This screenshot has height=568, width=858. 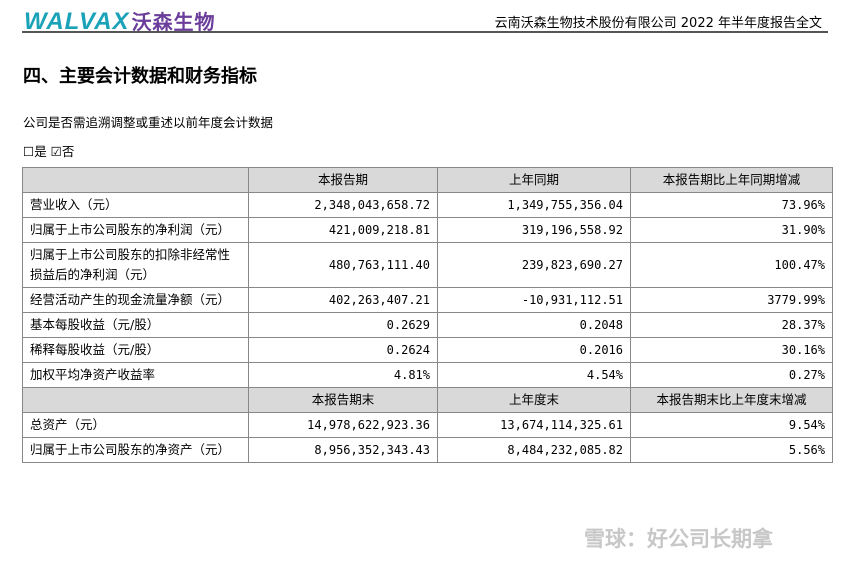 I want to click on cell-value: 2,348,043,658.72, so click(x=343, y=205).